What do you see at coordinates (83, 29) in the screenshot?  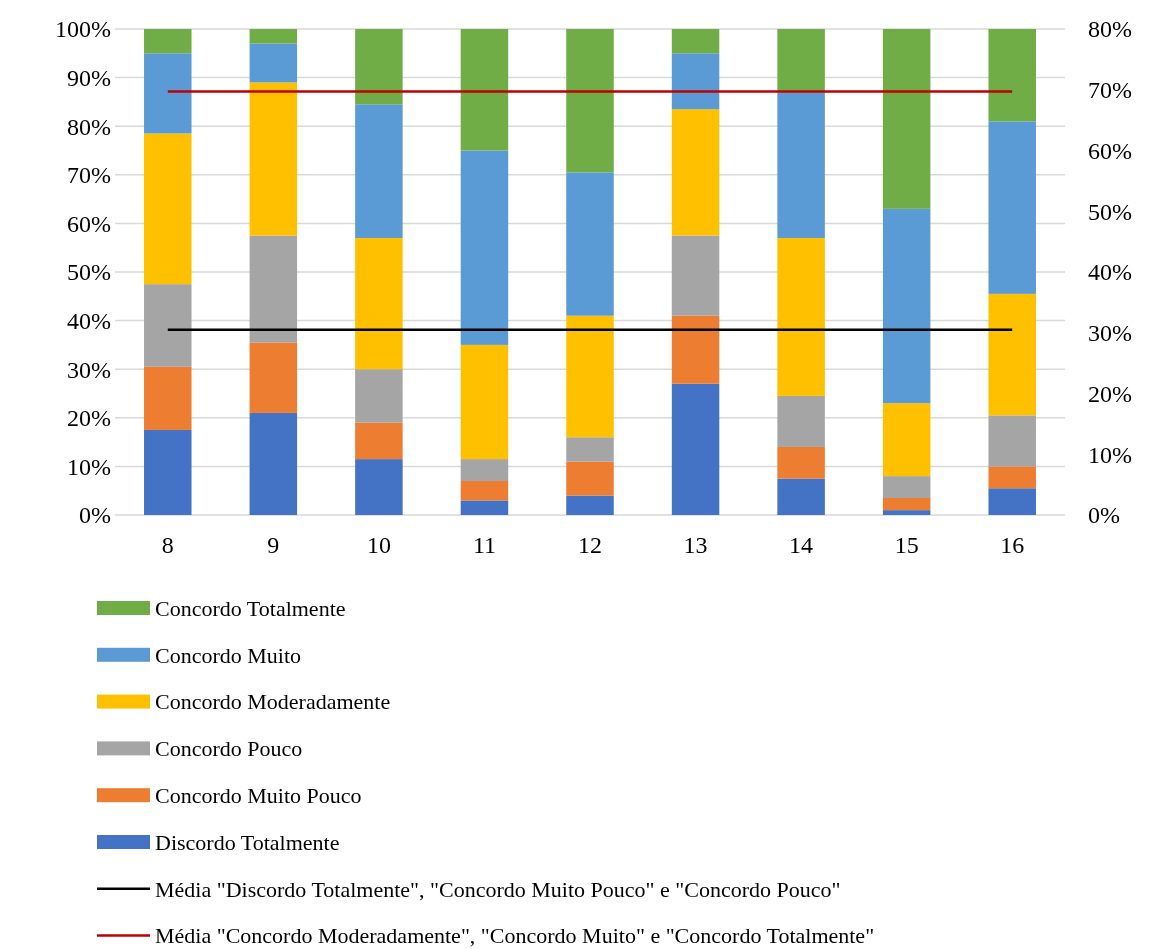 I see `y-tick-label: 100%` at bounding box center [83, 29].